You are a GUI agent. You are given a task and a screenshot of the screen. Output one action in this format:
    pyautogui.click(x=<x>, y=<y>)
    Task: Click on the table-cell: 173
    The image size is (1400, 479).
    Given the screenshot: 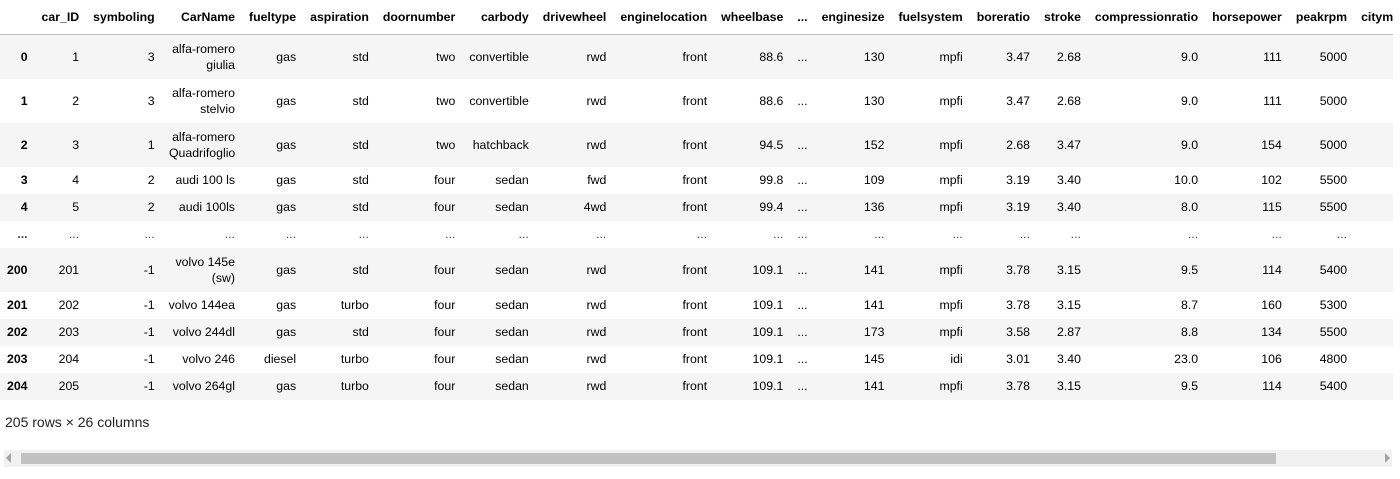 What is the action you would take?
    pyautogui.click(x=874, y=332)
    